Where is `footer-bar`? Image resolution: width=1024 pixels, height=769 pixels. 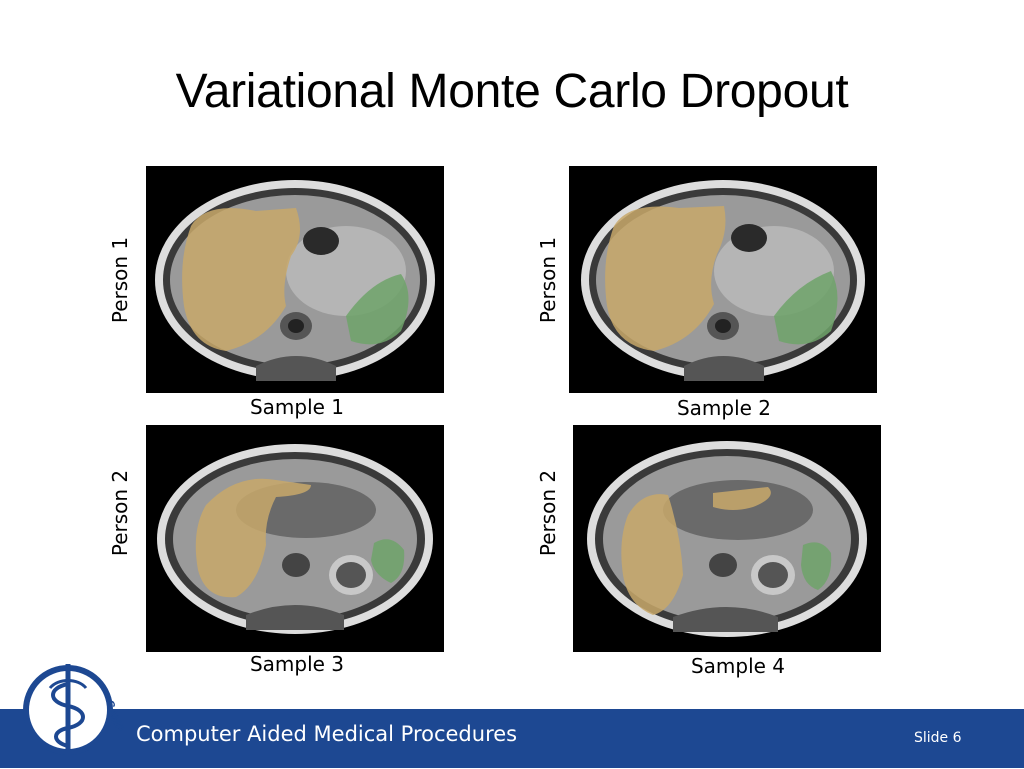
footer-bar is located at coordinates (512, 738).